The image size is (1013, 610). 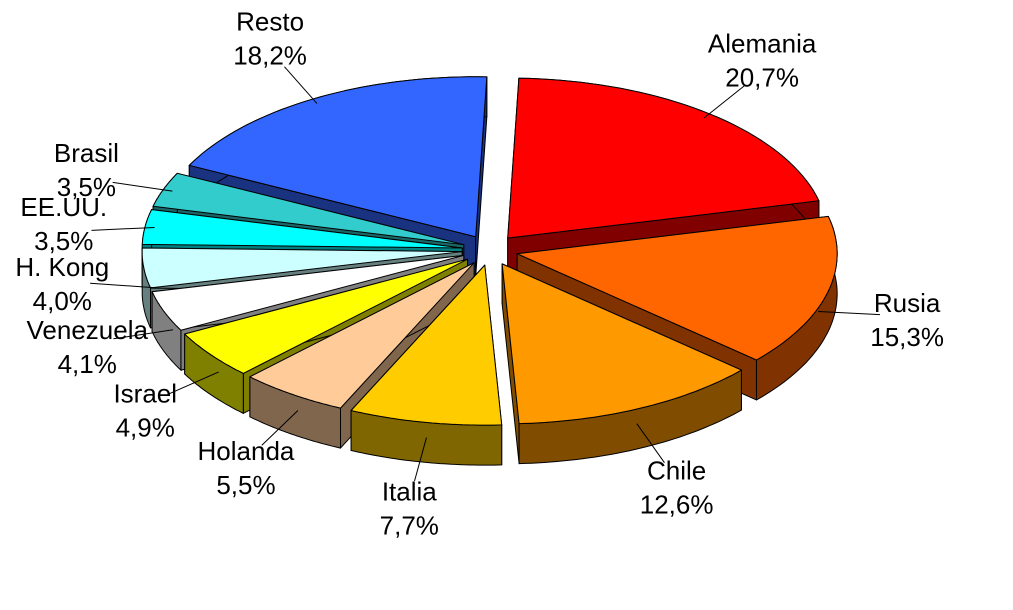 I want to click on slice-value-label: 4,9%, so click(x=145, y=427).